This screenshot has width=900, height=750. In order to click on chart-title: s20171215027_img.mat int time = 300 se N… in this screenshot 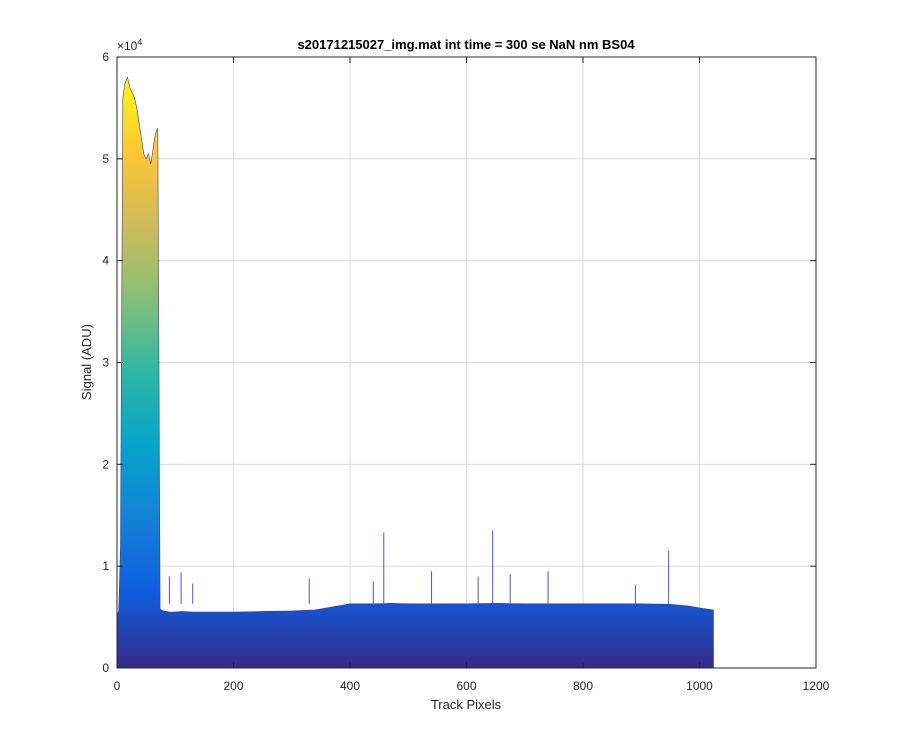, I will do `click(466, 44)`.